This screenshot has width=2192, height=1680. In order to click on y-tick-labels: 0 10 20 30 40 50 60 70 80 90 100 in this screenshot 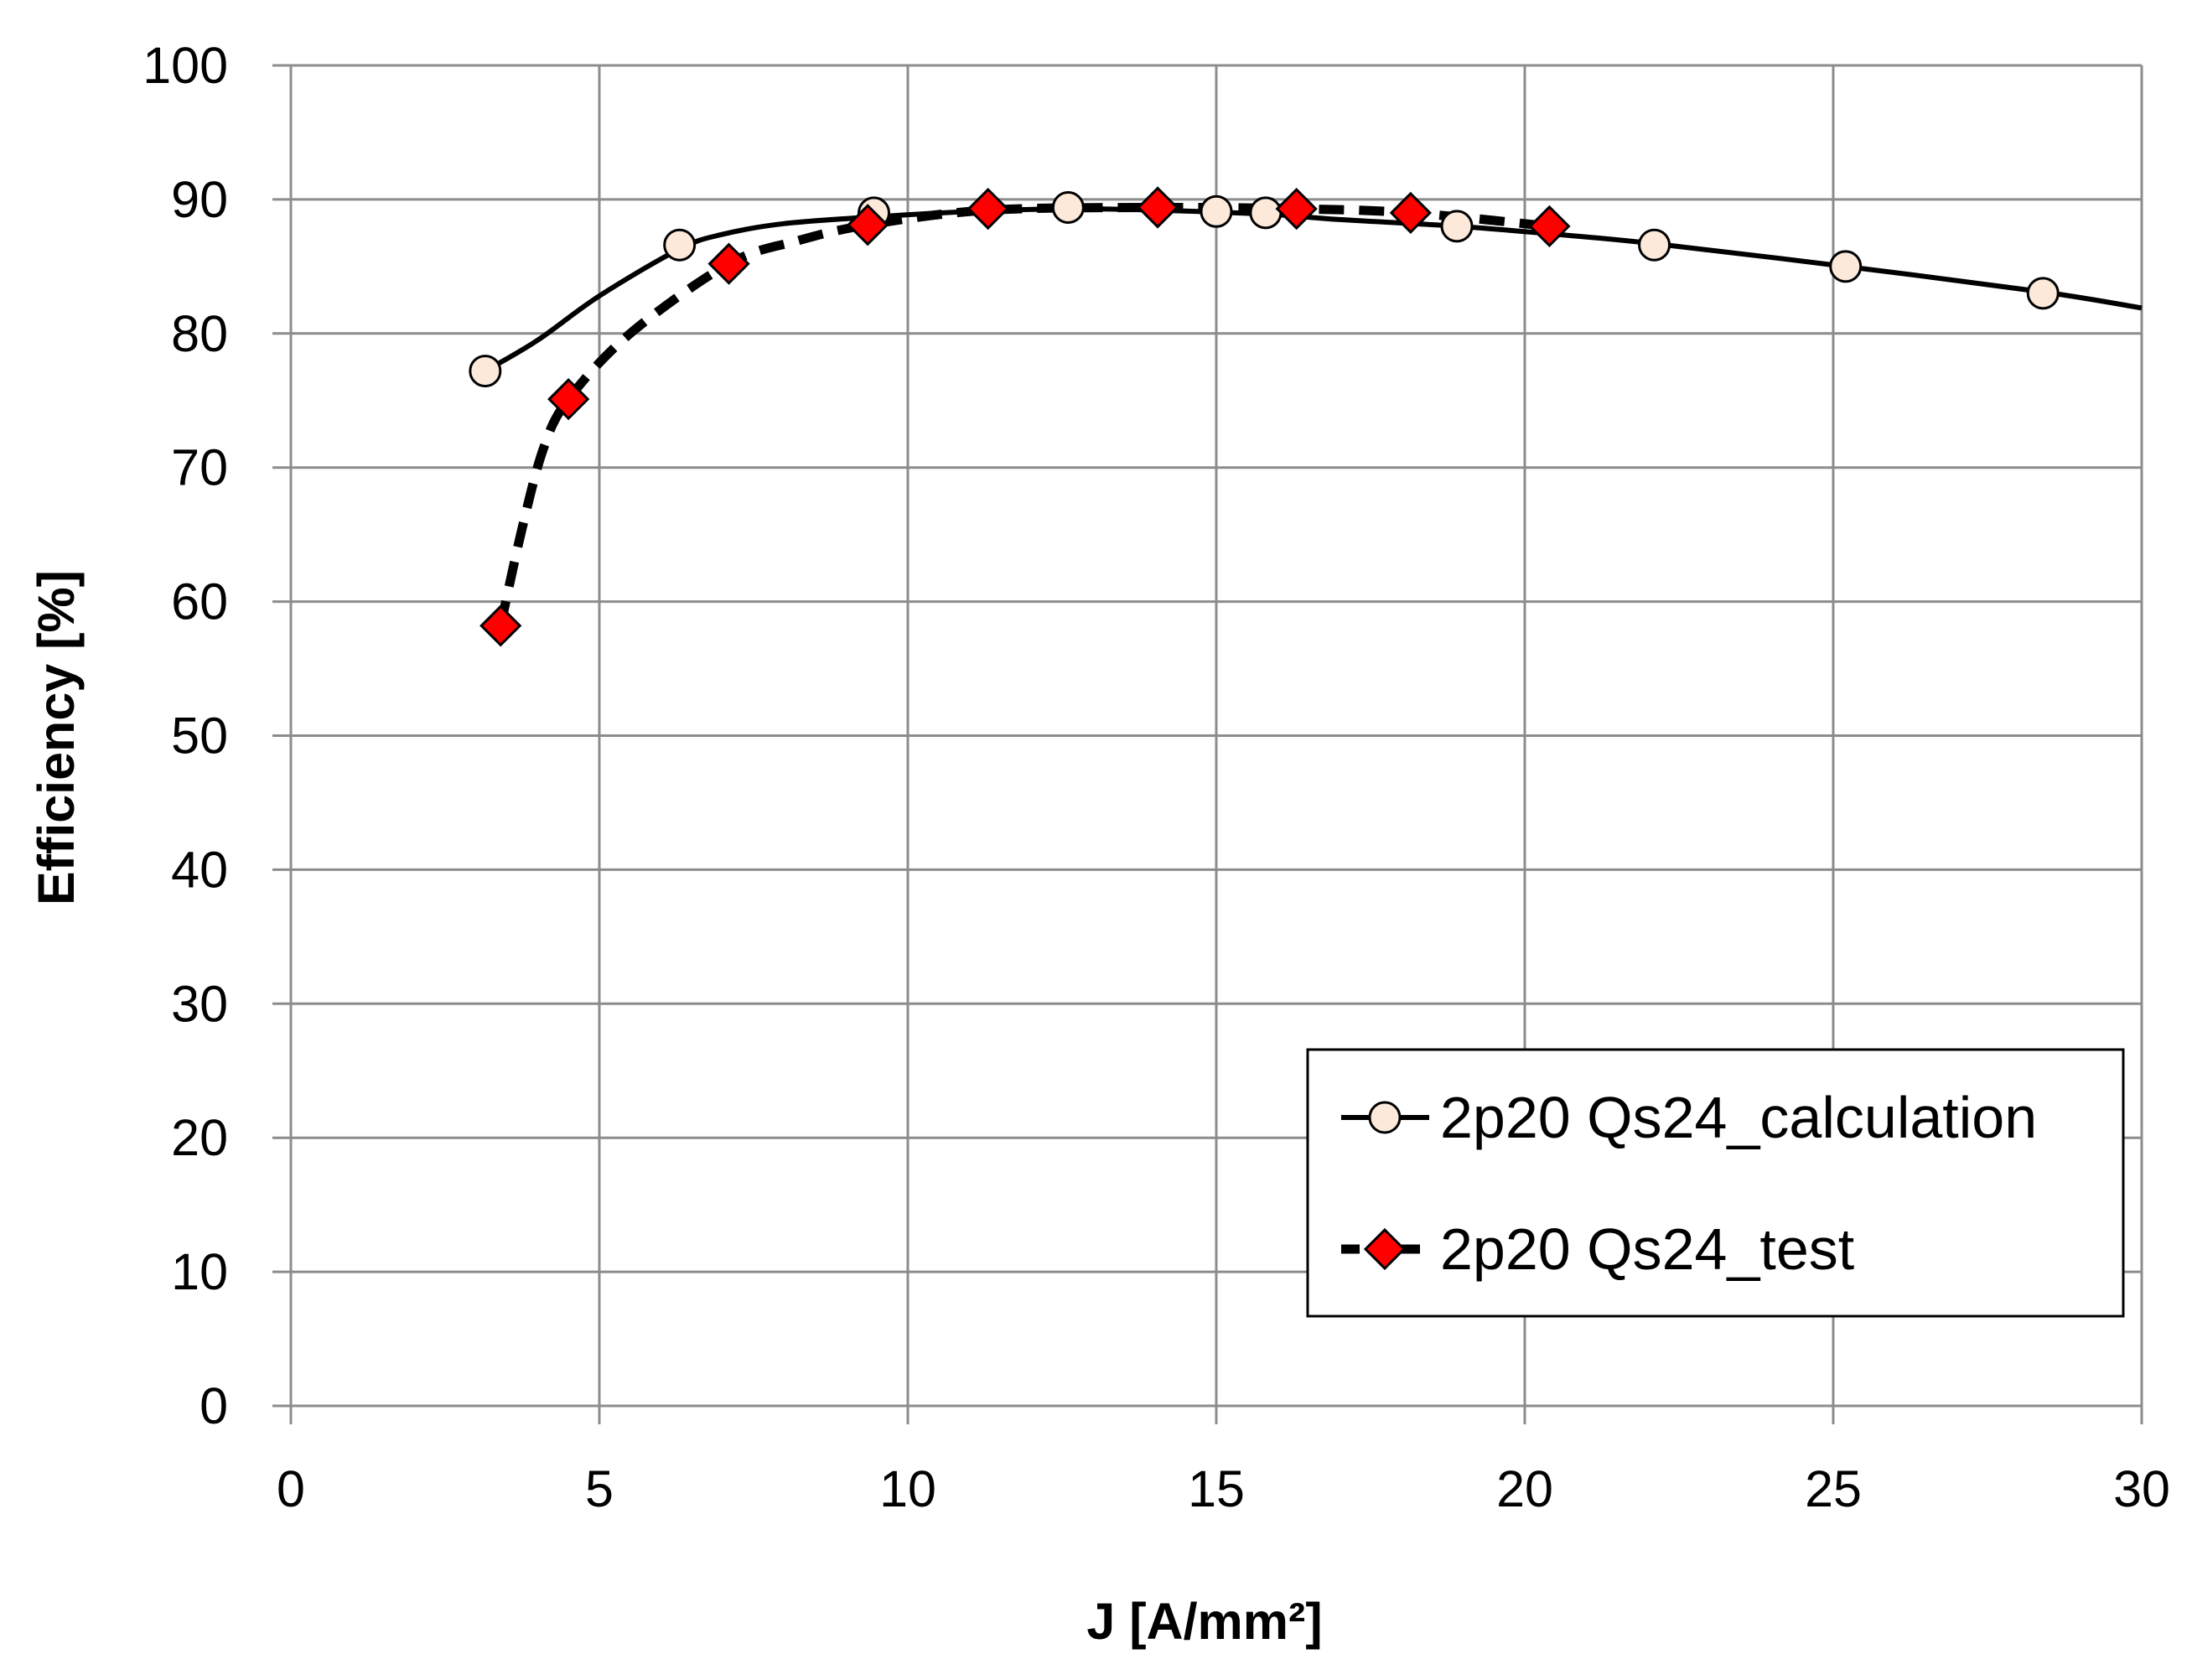, I will do `click(185, 735)`.